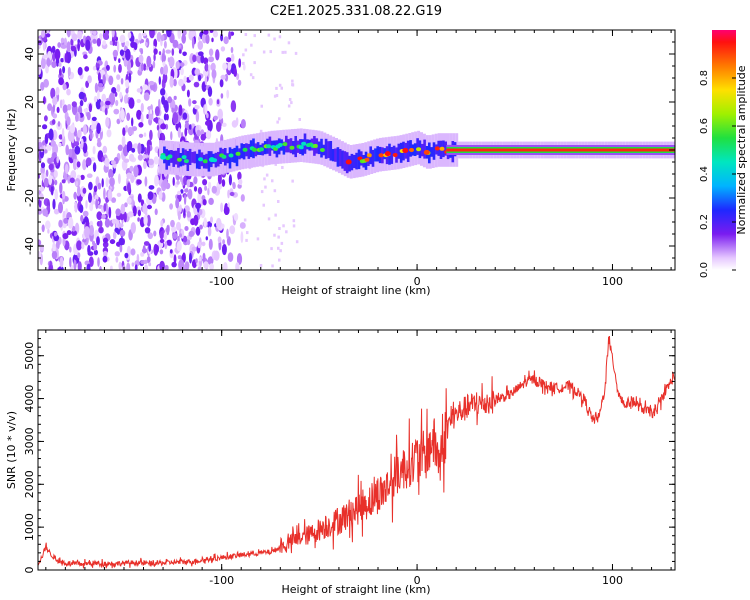 This screenshot has width=750, height=600. What do you see at coordinates (741, 149) in the screenshot?
I see `colorbar-label: Normalized spectral amplitude` at bounding box center [741, 149].